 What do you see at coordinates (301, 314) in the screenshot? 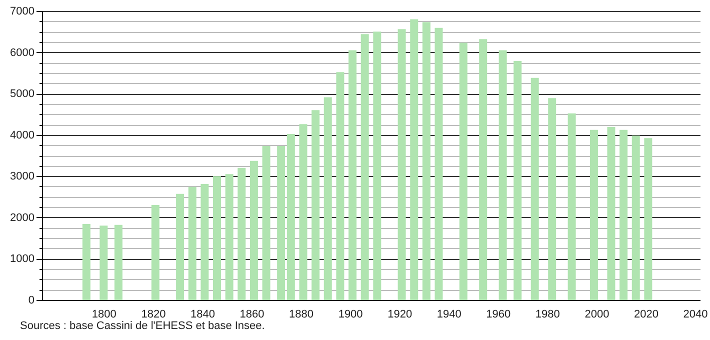
I see `x-tick-label: 1880` at bounding box center [301, 314].